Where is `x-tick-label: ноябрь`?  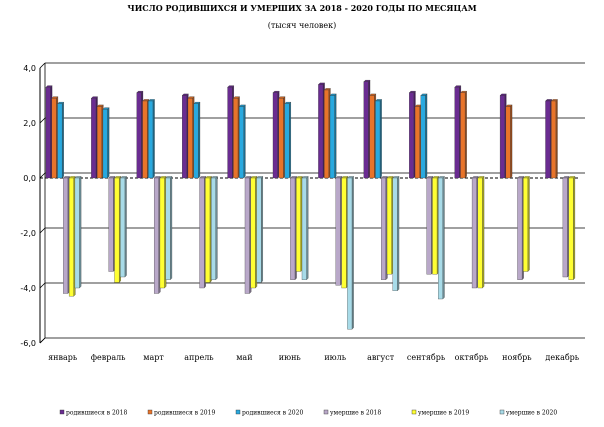 x-tick-label: ноябрь is located at coordinates (517, 357).